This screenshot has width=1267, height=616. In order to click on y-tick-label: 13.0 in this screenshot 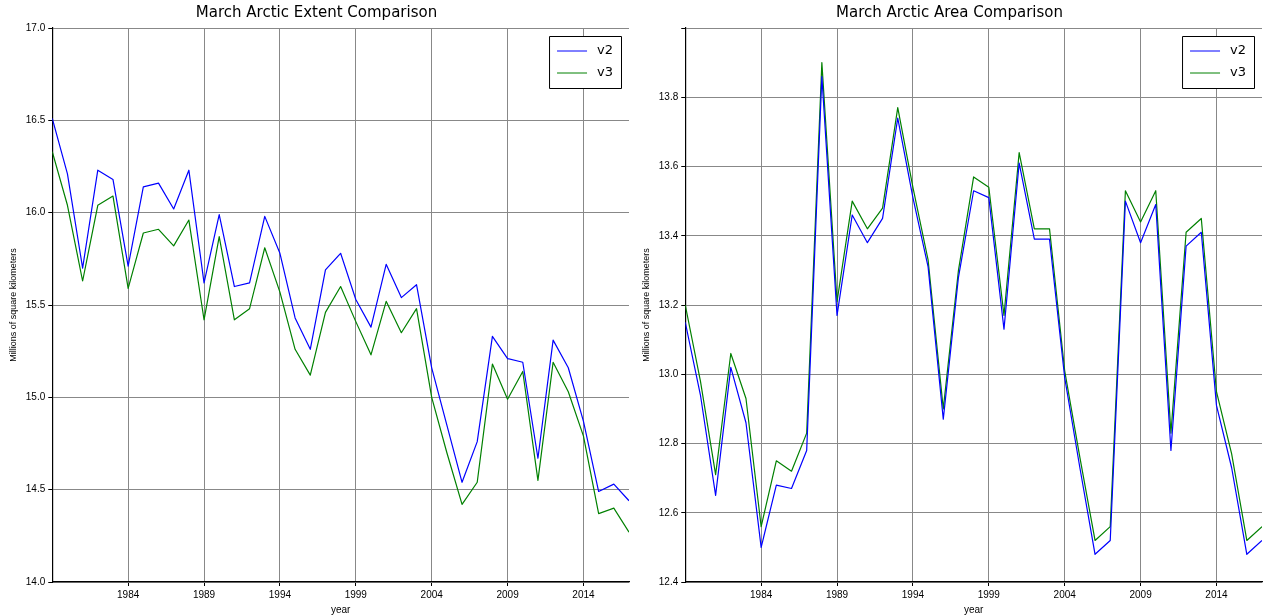, I will do `click(668, 373)`.